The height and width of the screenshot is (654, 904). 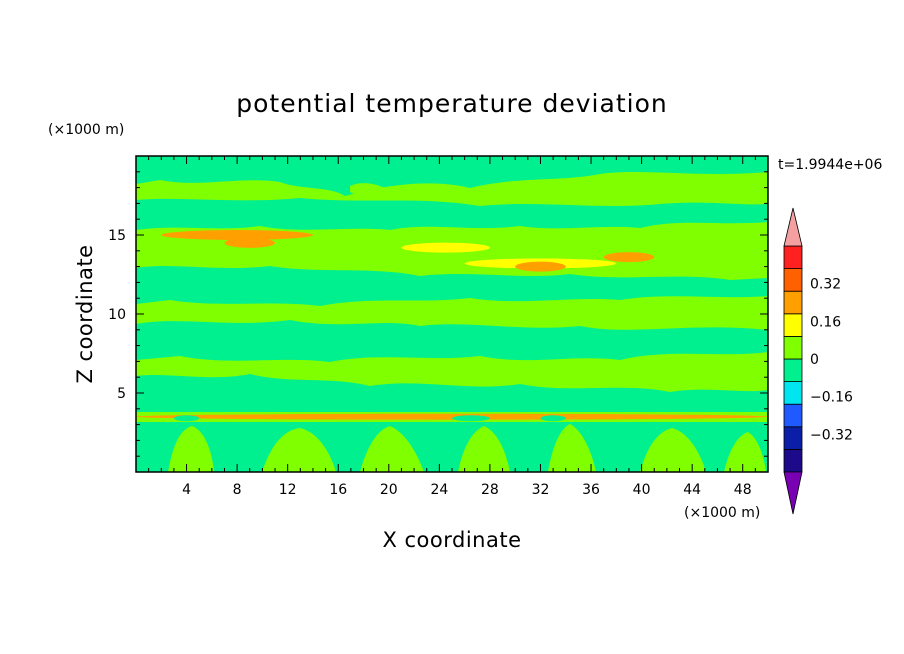 I want to click on colorbar-label-0p16: 0.16, so click(x=825, y=322).